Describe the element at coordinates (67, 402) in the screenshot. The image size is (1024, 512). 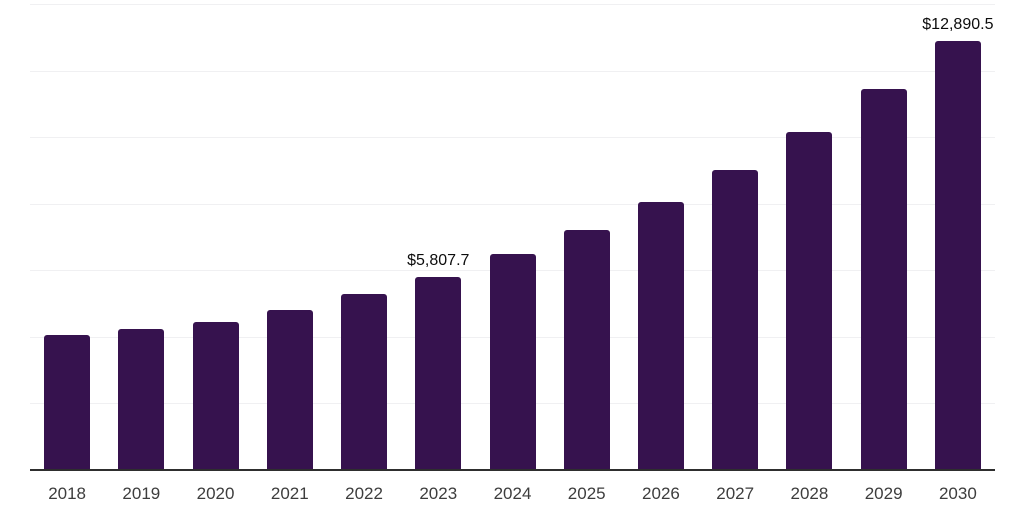
I see `bar-2018` at that location.